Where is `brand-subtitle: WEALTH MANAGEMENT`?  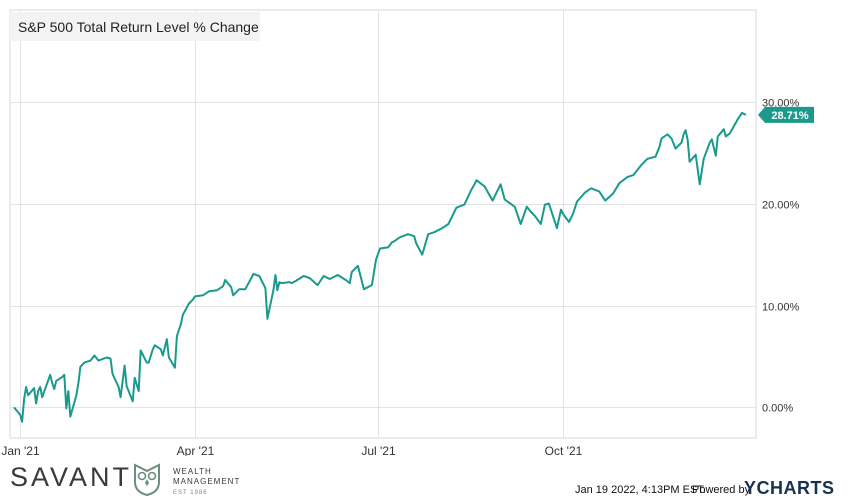 brand-subtitle: WEALTH MANAGEMENT is located at coordinates (206, 477).